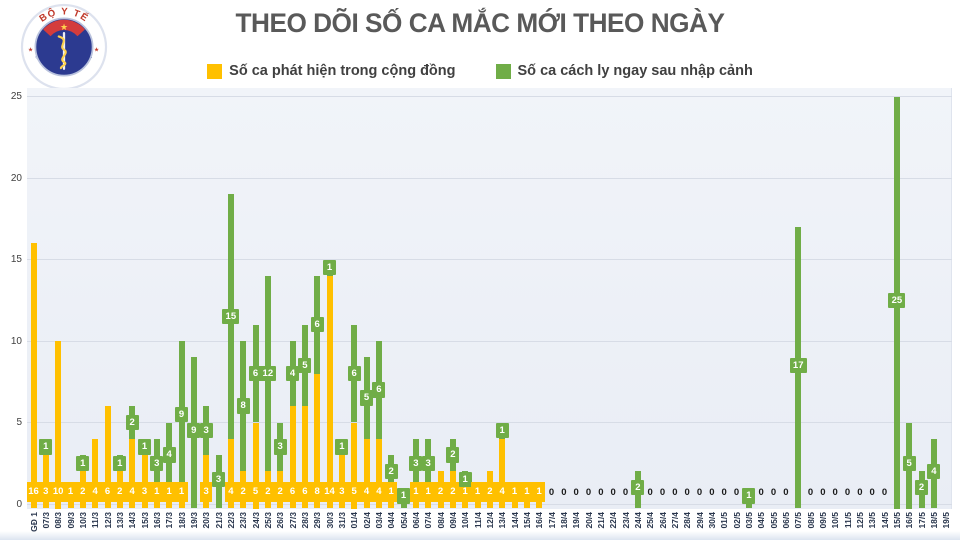 The width and height of the screenshot is (960, 540). Describe the element at coordinates (366, 520) in the screenshot. I see `x-axis-label-text: 02/4` at that location.